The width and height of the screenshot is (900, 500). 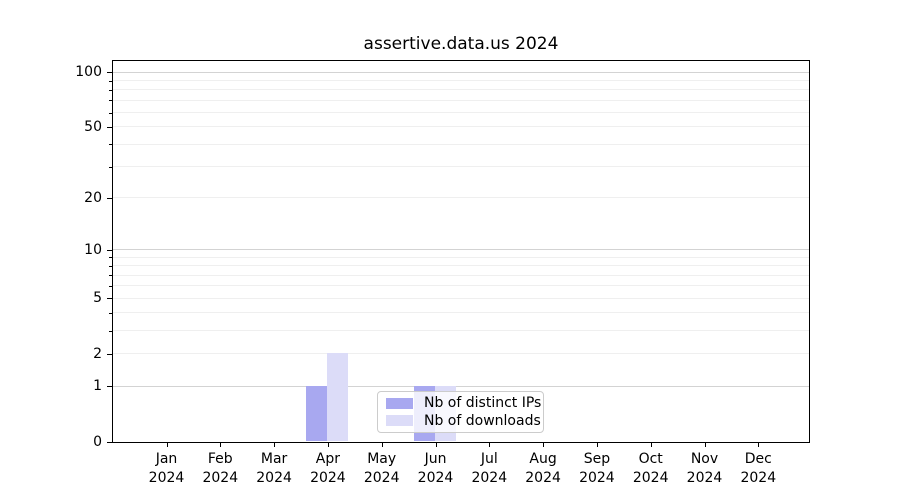 I want to click on legend-item-downloads: Nb of downloads, so click(x=463, y=420).